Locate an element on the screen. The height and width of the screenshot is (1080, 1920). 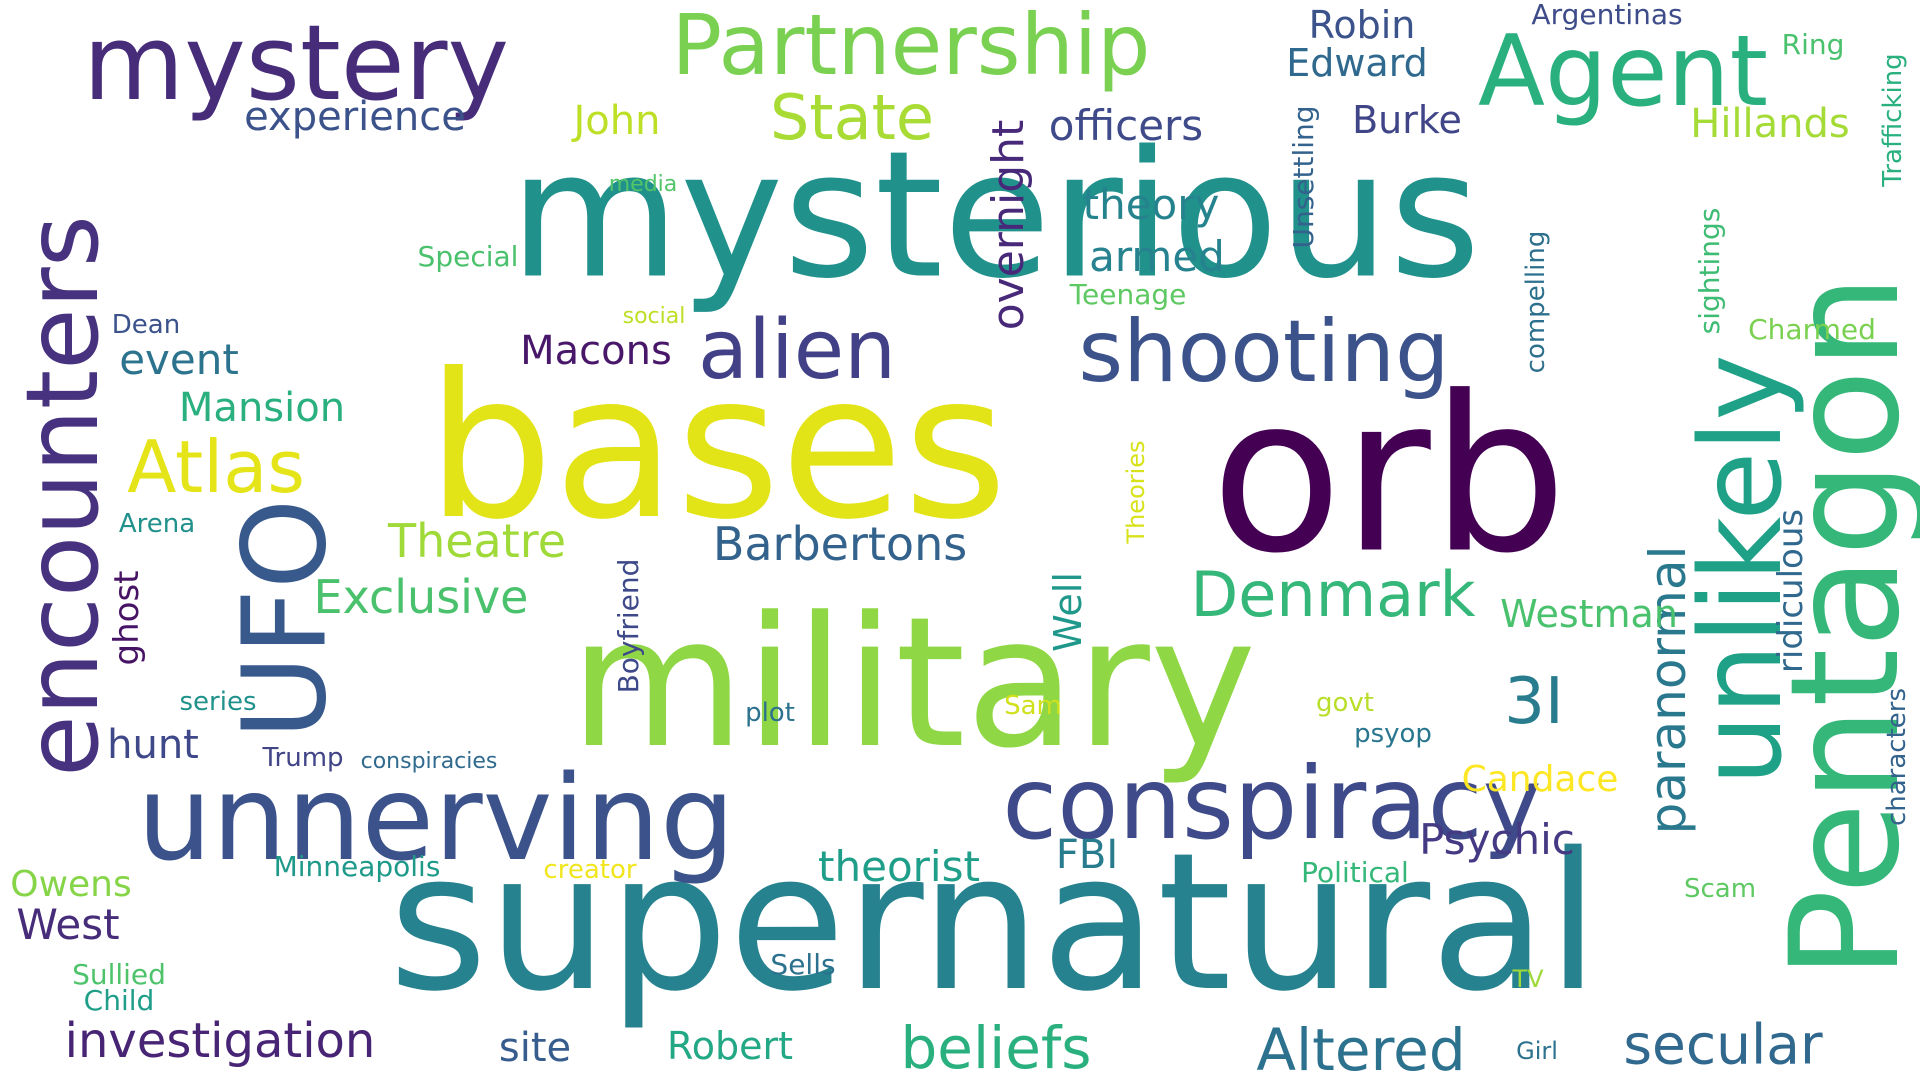
word-minneapolis: Minneapolis is located at coordinates (357, 866).